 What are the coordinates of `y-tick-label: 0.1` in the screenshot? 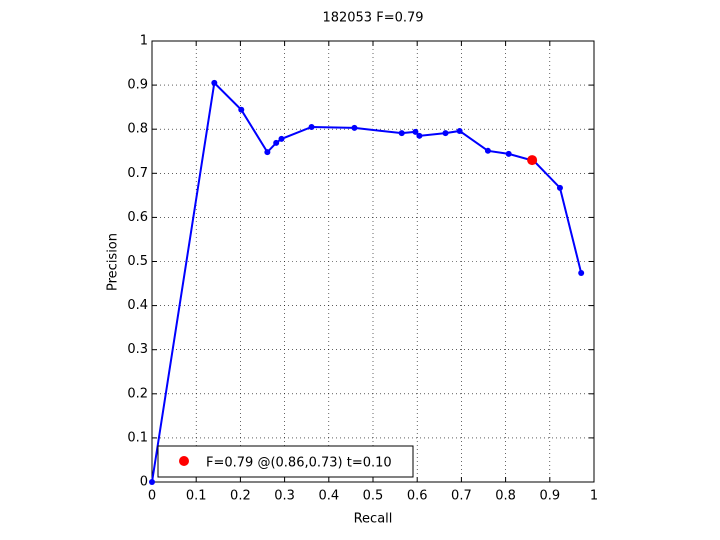 It's located at (137, 437).